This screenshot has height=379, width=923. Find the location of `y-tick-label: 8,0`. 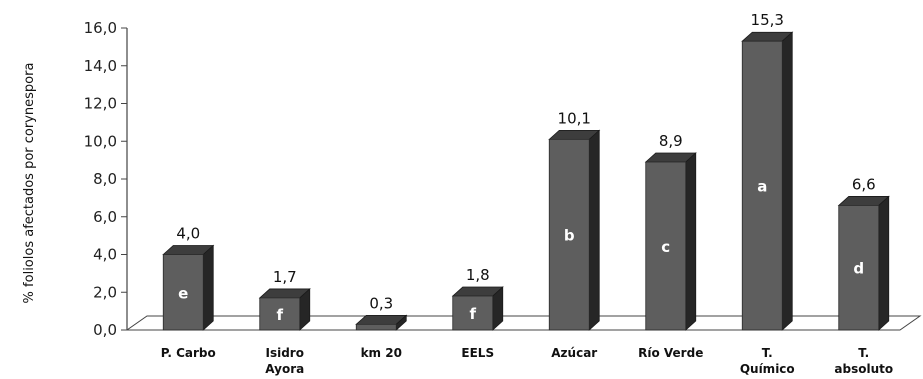

y-tick-label: 8,0 is located at coordinates (105, 179).